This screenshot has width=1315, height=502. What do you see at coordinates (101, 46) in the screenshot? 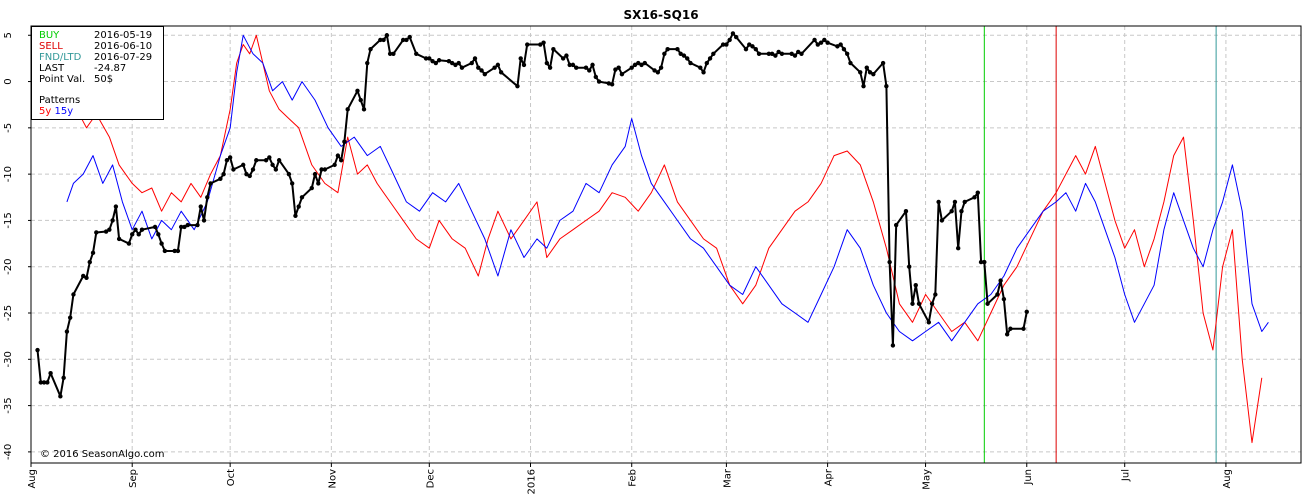
I see `info-row: SELL 2016-06-10` at bounding box center [101, 46].